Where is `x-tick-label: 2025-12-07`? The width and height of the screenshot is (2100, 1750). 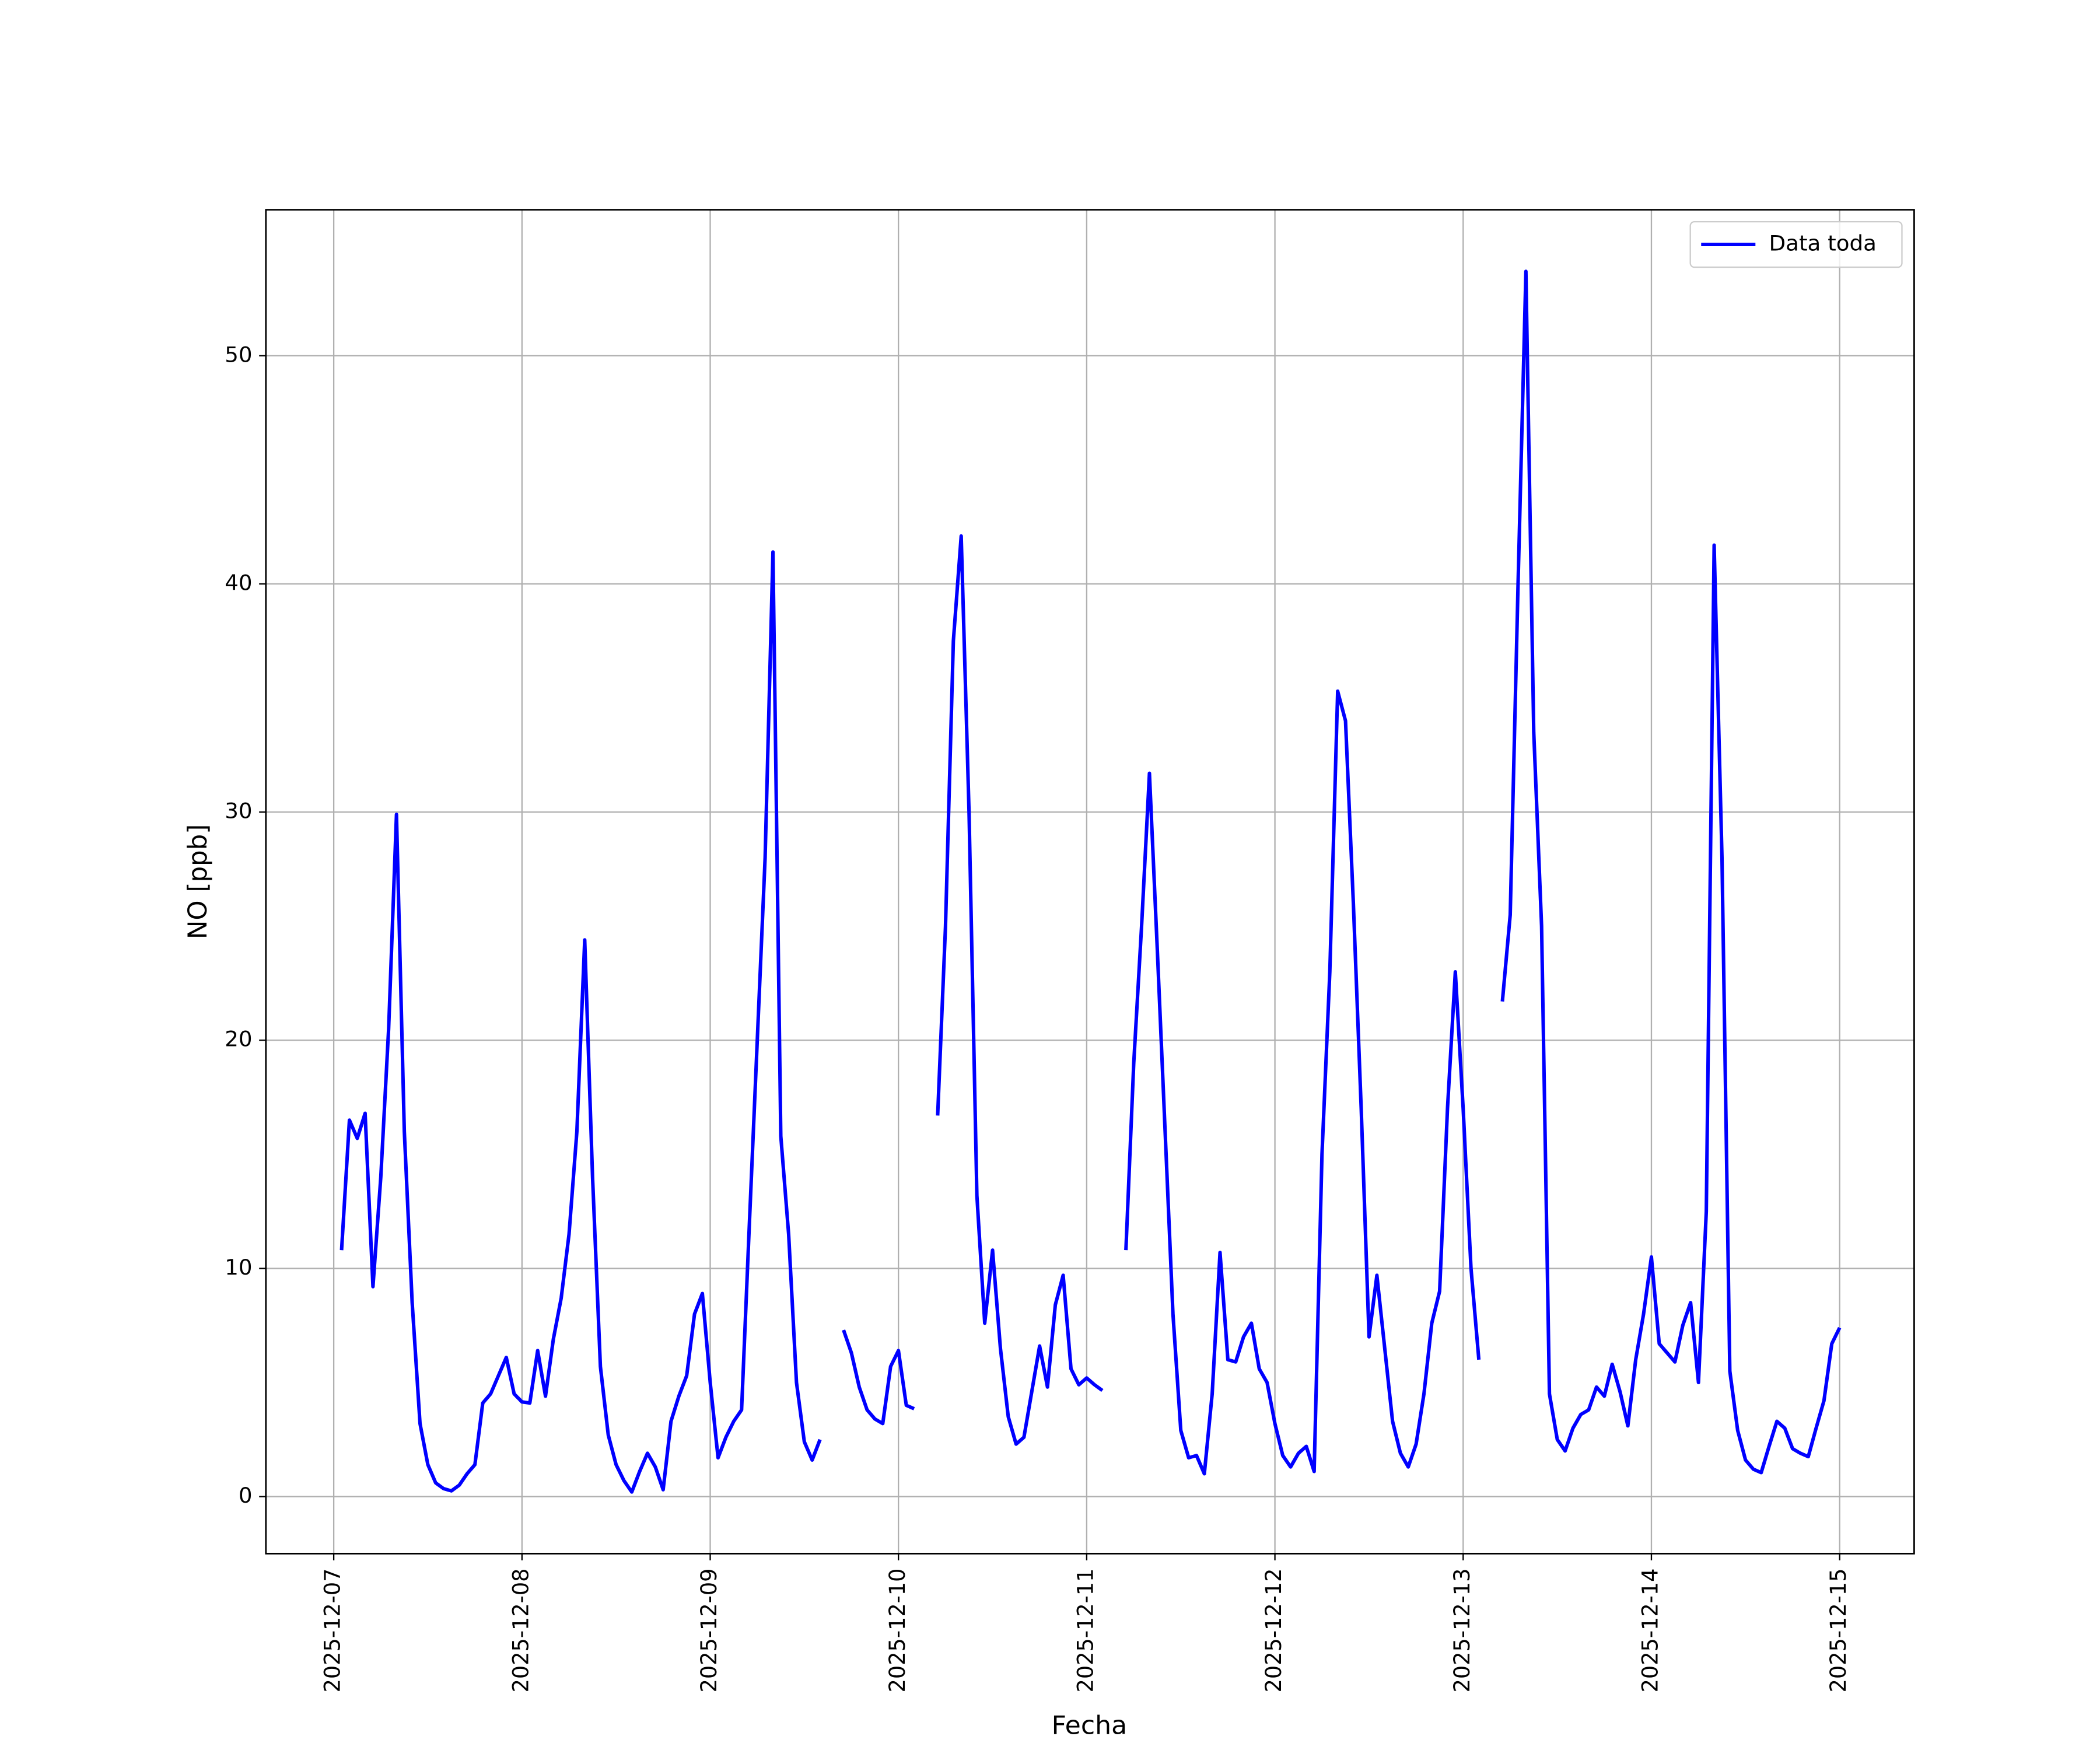
x-tick-label: 2025-12-07 is located at coordinates (332, 1631).